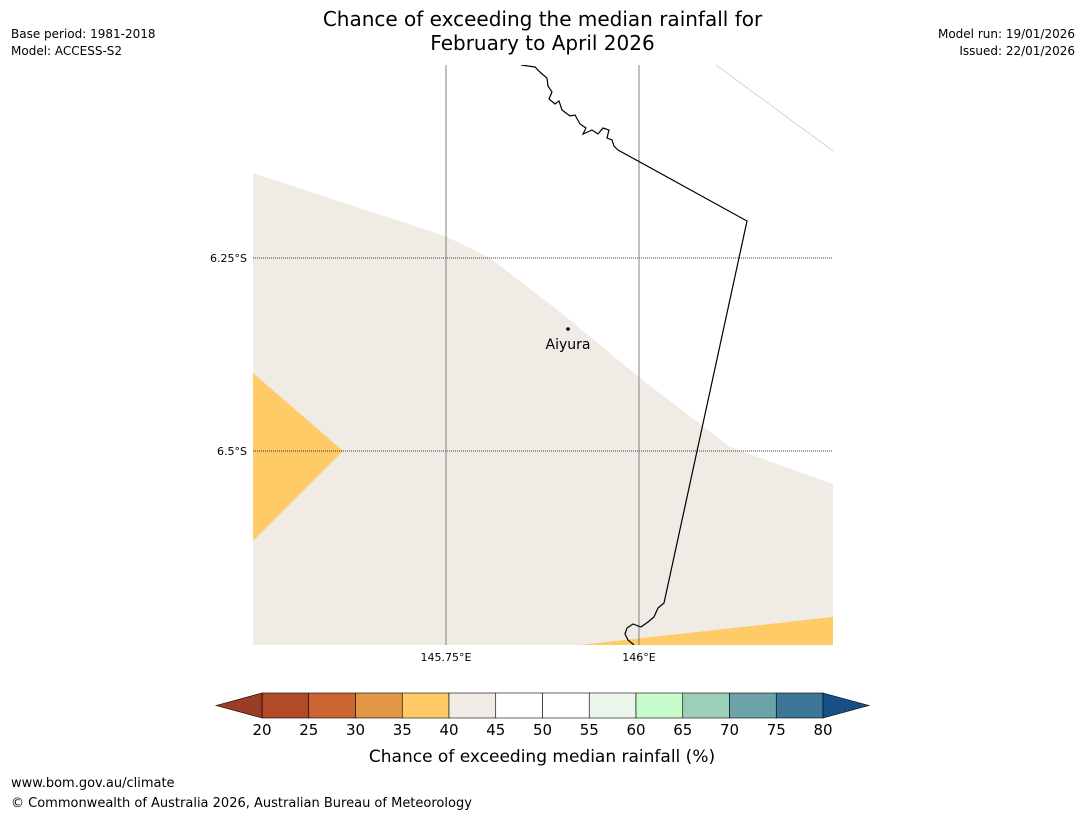  Describe the element at coordinates (774, 108) in the screenshot. I see `northeast-boundary-line` at that location.